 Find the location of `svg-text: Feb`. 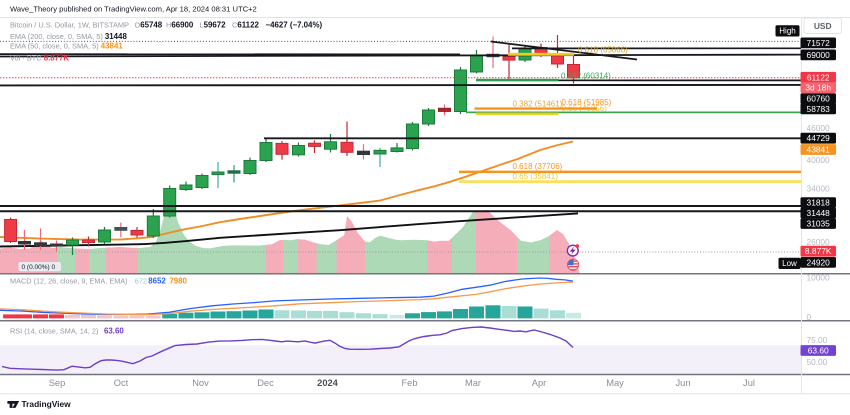

svg-text: Feb is located at coordinates (409, 383).